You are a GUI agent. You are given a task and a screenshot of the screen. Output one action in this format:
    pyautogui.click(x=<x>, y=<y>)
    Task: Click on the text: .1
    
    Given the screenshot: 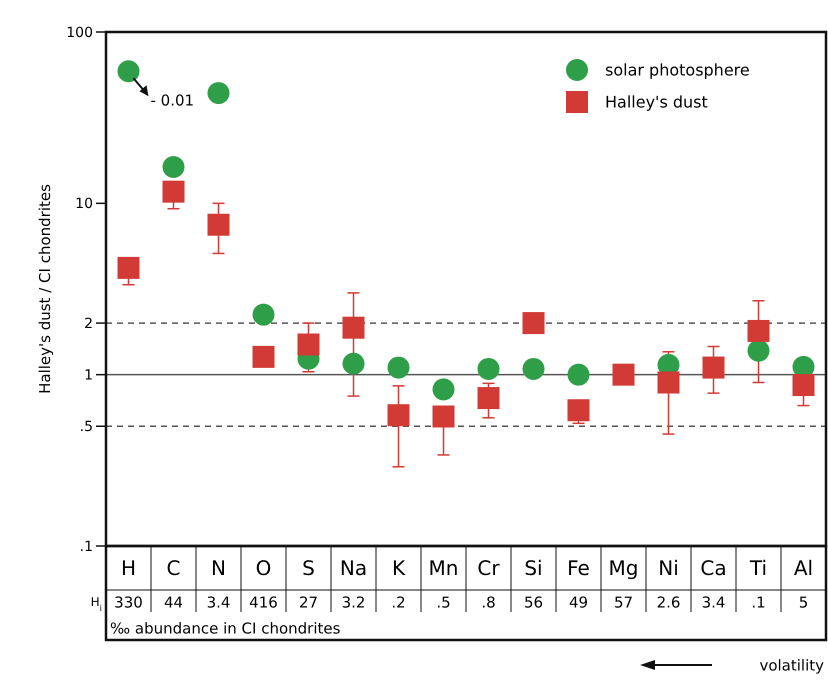 What is the action you would take?
    pyautogui.click(x=758, y=602)
    